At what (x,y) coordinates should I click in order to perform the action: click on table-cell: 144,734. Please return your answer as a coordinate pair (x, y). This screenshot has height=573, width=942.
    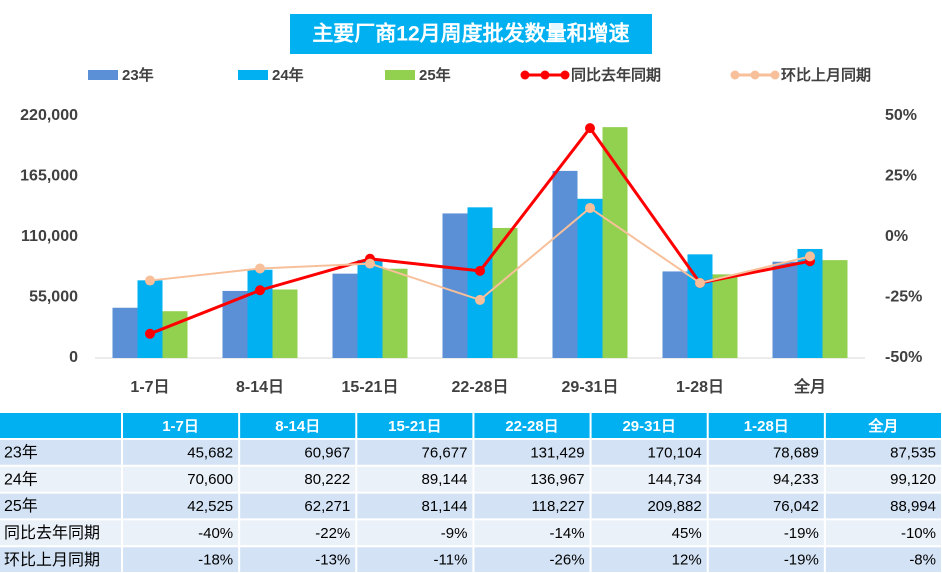
    Looking at the image, I should click on (674, 479).